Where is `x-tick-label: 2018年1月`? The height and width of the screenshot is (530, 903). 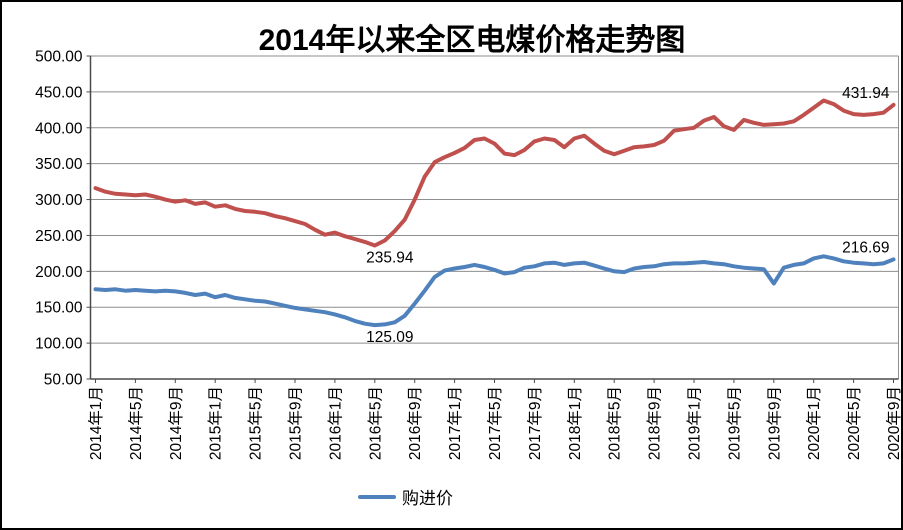 x-tick-label: 2018年1月 is located at coordinates (575, 423).